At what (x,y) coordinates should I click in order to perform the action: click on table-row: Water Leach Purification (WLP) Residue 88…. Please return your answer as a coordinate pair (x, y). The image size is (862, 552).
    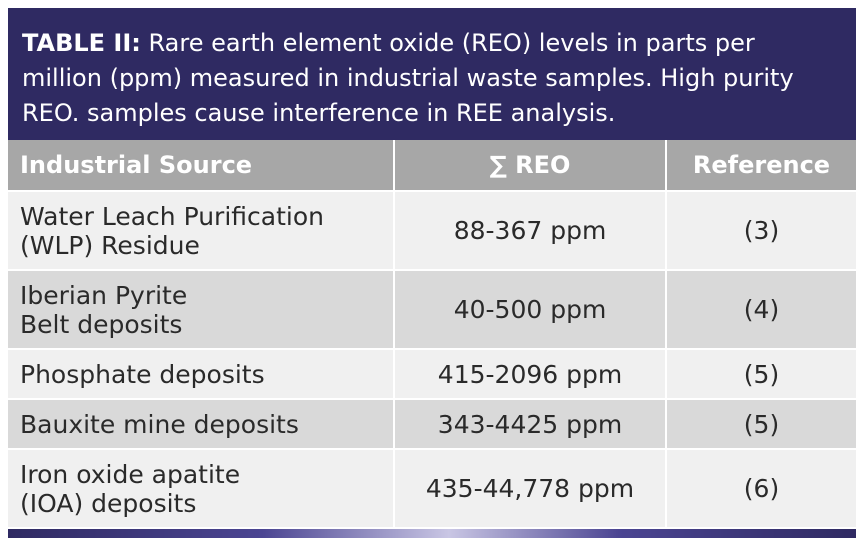
    Looking at the image, I should click on (432, 230).